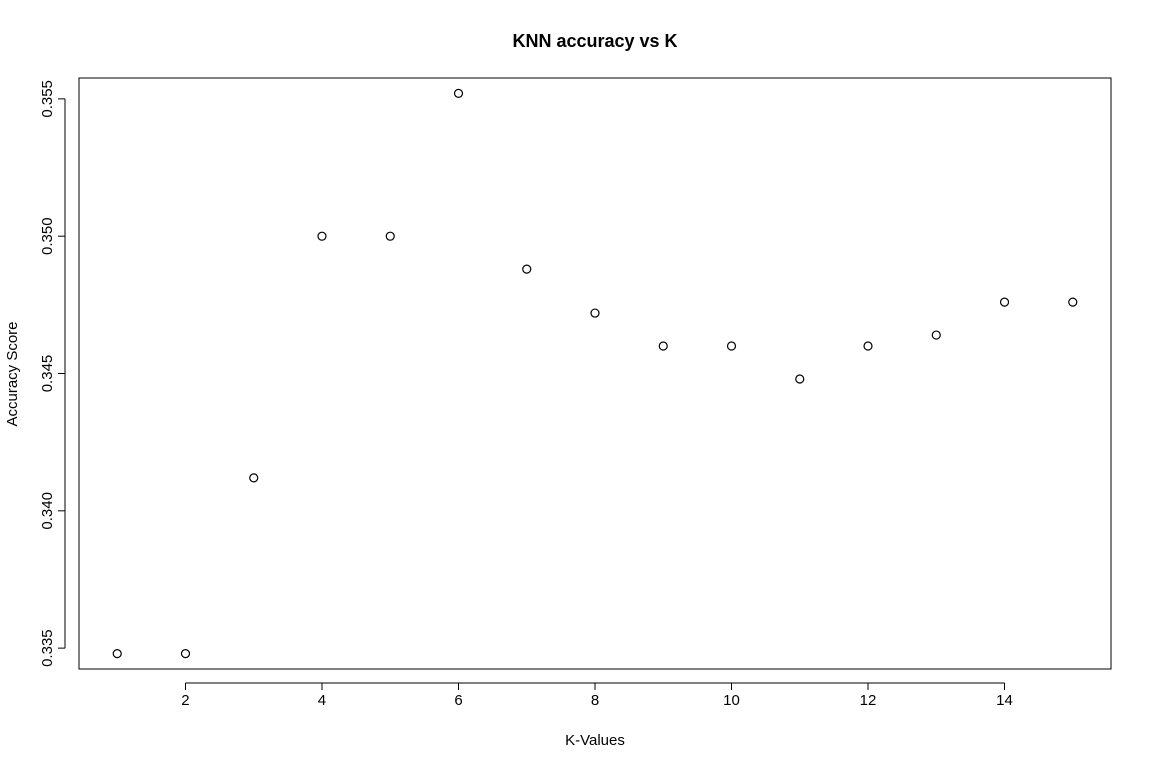  What do you see at coordinates (1004, 700) in the screenshot?
I see `x-tick-label: 14` at bounding box center [1004, 700].